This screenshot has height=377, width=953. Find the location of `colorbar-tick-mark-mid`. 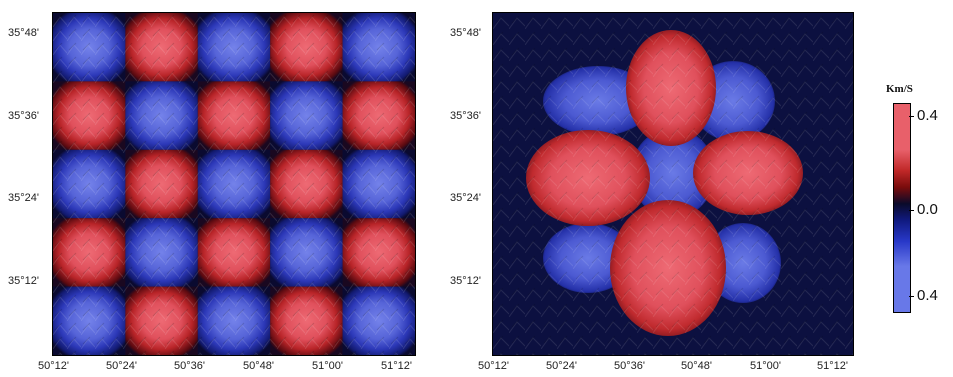

colorbar-tick-mark-mid is located at coordinates (911, 210).